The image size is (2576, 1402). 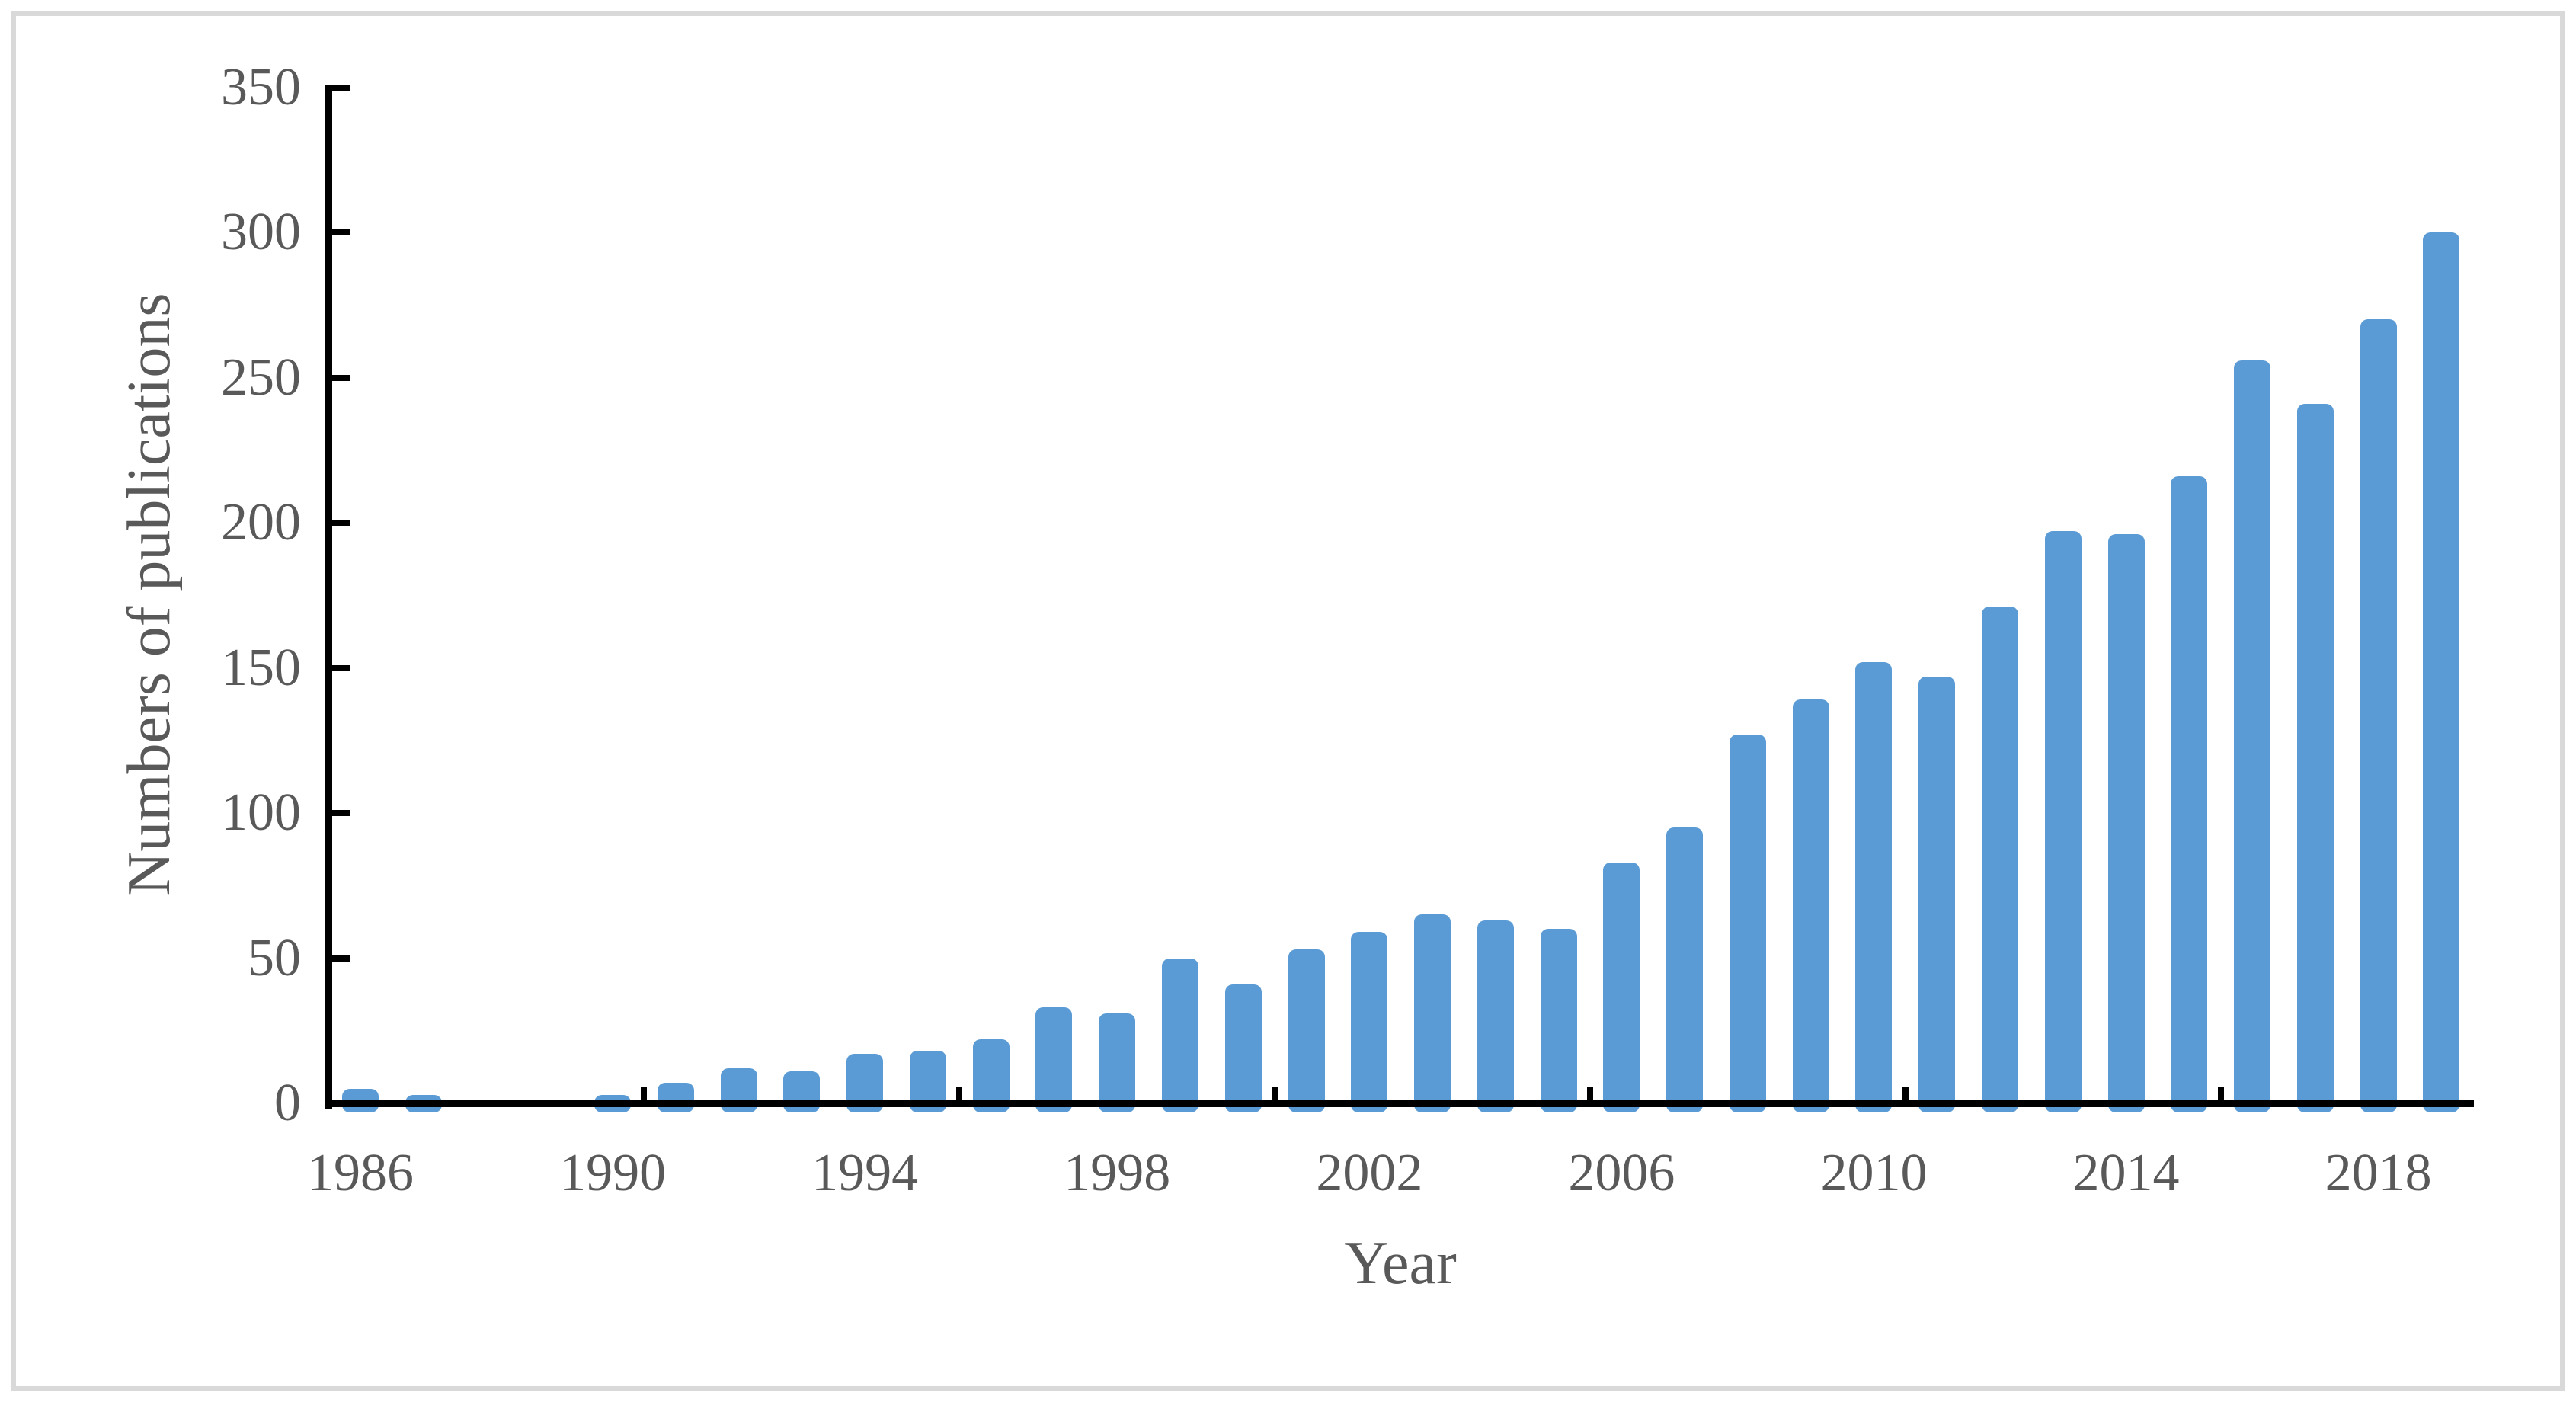 I want to click on bar-2005, so click(x=1558, y=1020).